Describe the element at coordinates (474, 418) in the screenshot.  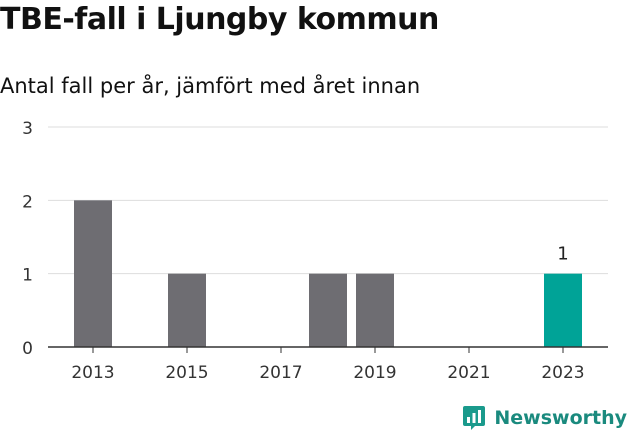
I see `newsworthy-bar-chart-icon` at that location.